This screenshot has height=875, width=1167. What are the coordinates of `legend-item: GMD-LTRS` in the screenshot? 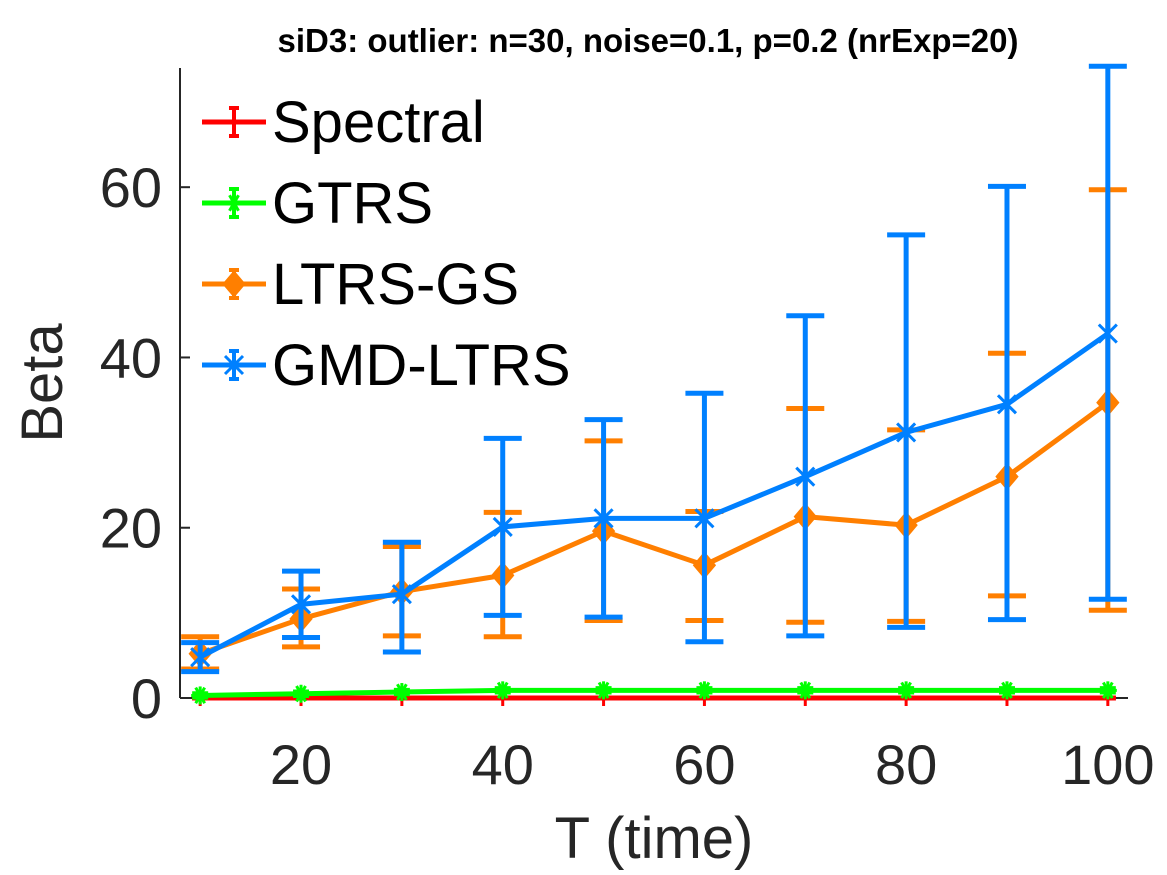 It's located at (386, 365).